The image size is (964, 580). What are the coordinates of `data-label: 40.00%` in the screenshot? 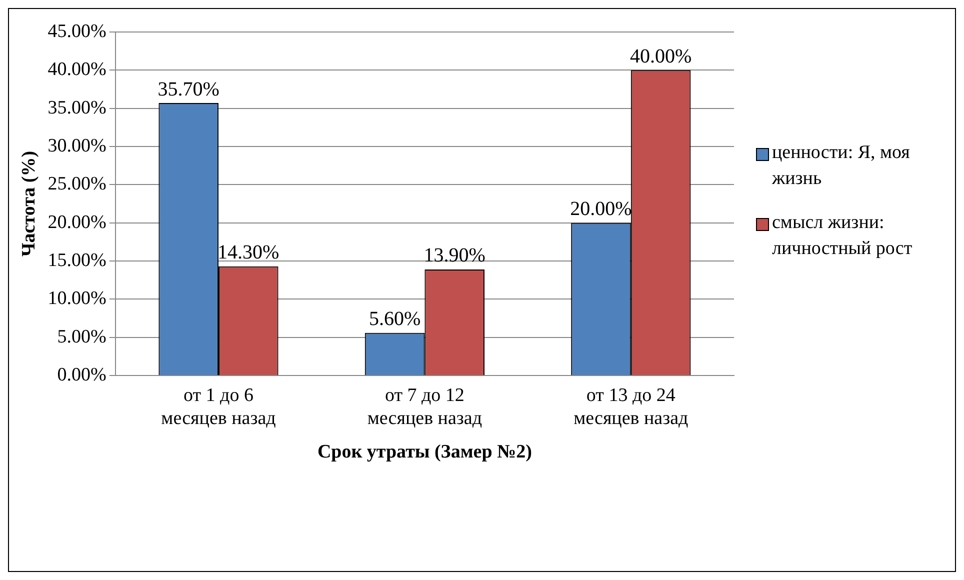 It's located at (661, 56).